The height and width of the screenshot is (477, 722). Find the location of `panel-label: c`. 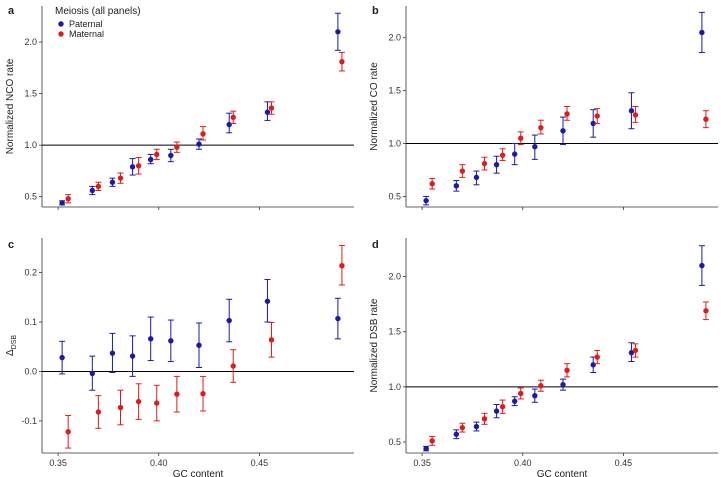

panel-label: c is located at coordinates (11, 245).